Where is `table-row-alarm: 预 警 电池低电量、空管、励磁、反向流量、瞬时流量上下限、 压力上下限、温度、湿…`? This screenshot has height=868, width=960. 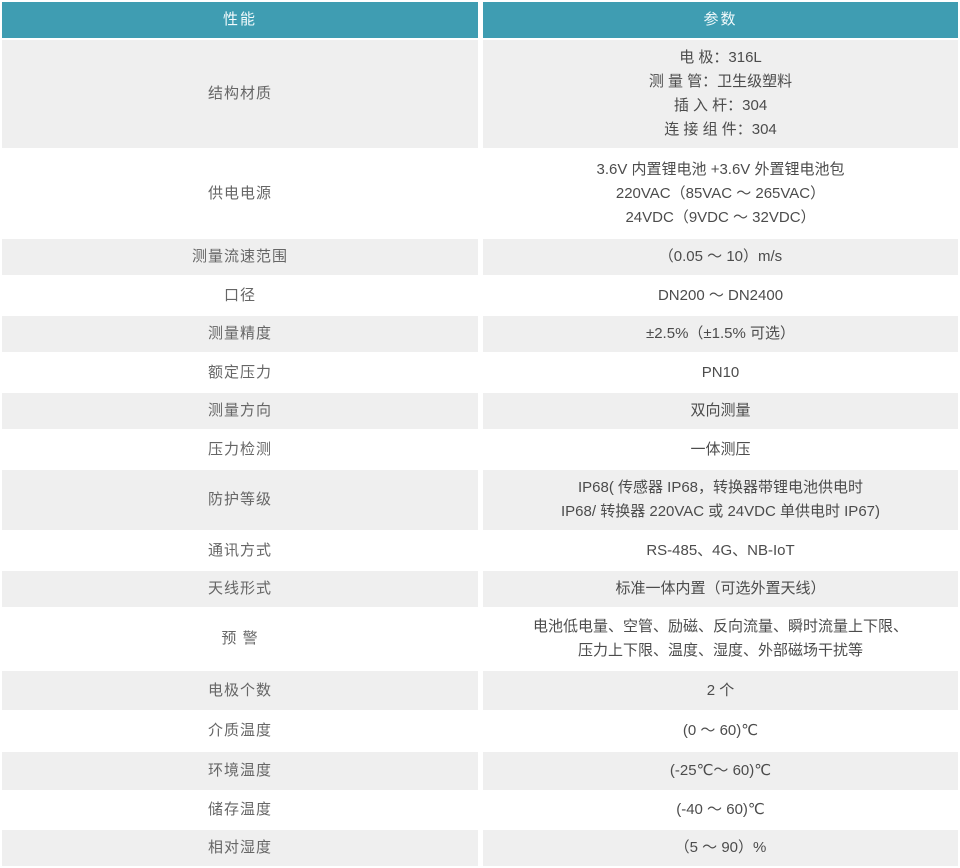 table-row-alarm: 预 警 电池低电量、空管、励磁、反向流量、瞬时流量上下限、 压力上下限、温度、湿… is located at coordinates (480, 639).